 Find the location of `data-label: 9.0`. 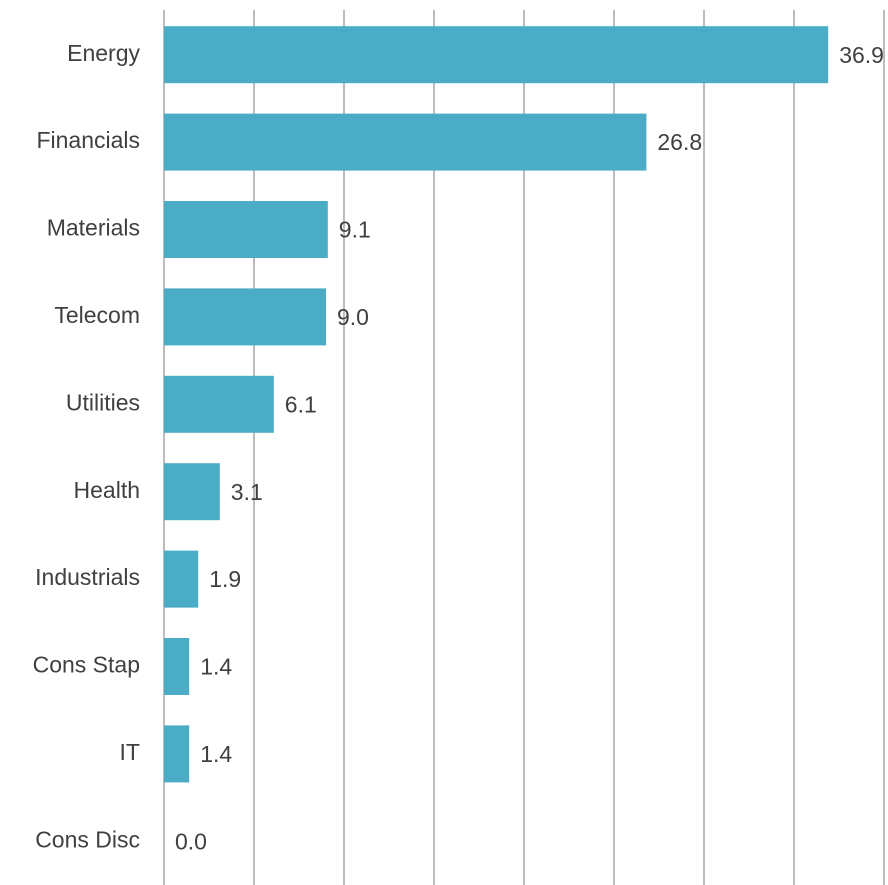

data-label: 9.0 is located at coordinates (353, 317).